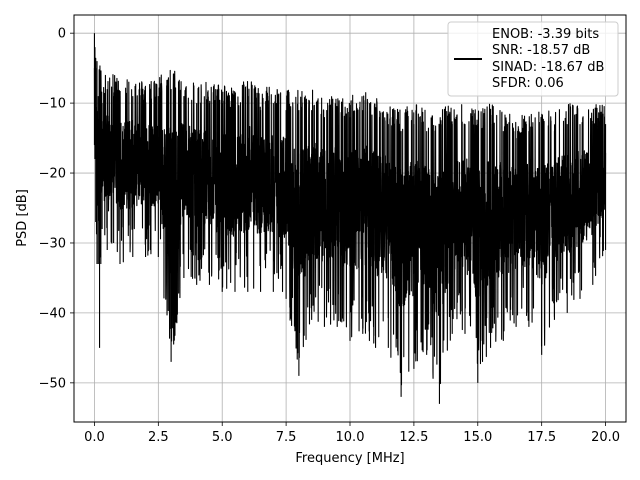  I want to click on legend-sfdr: SFDR: 0.06, so click(528, 83).